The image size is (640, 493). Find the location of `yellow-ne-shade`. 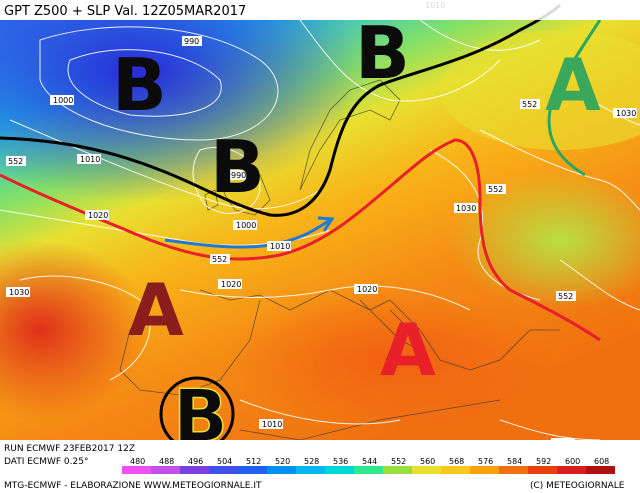

yellow-ne-shade is located at coordinates (540, 90).